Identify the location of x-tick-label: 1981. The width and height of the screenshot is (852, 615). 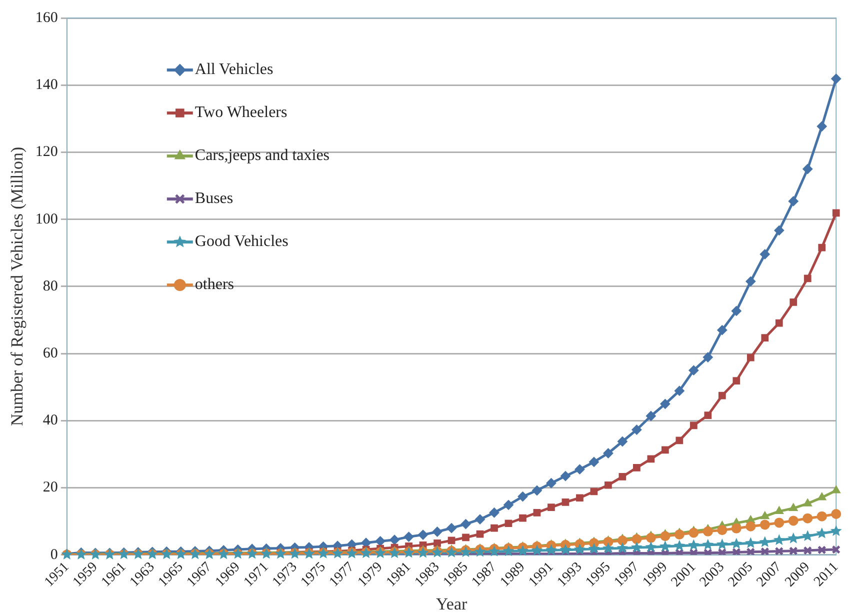
(399, 575).